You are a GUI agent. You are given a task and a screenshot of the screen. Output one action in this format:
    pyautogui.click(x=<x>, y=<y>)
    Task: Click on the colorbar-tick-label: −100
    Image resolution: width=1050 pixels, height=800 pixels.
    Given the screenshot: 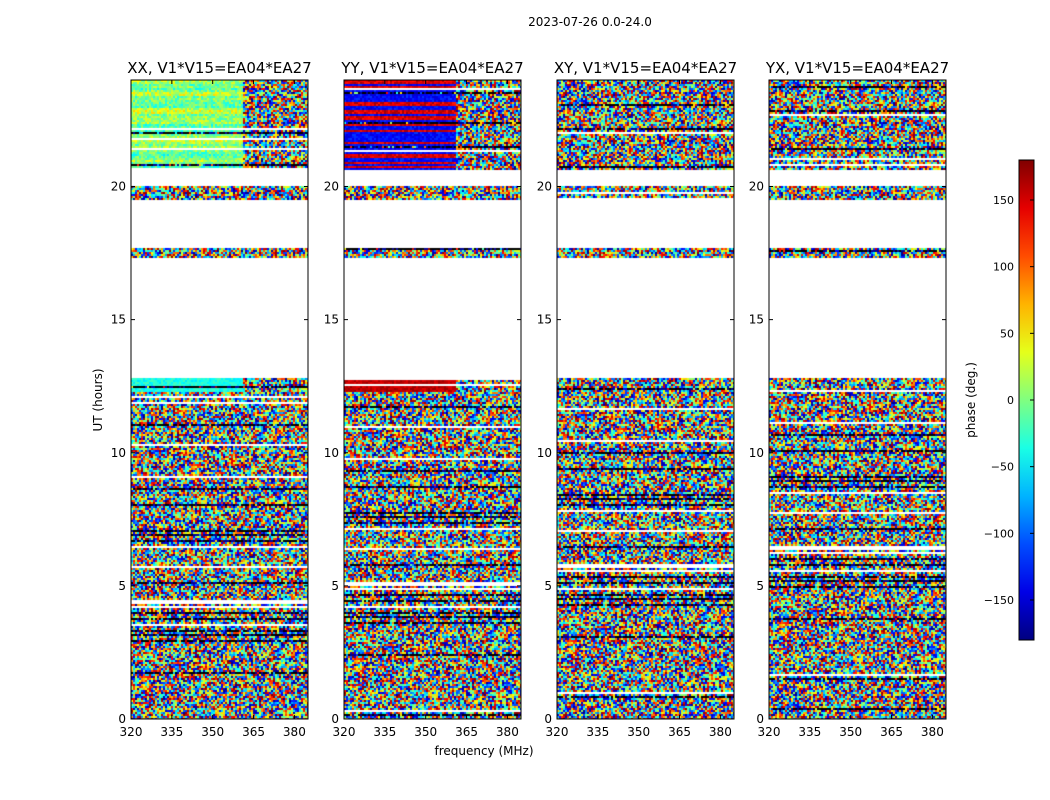 What is the action you would take?
    pyautogui.click(x=999, y=533)
    